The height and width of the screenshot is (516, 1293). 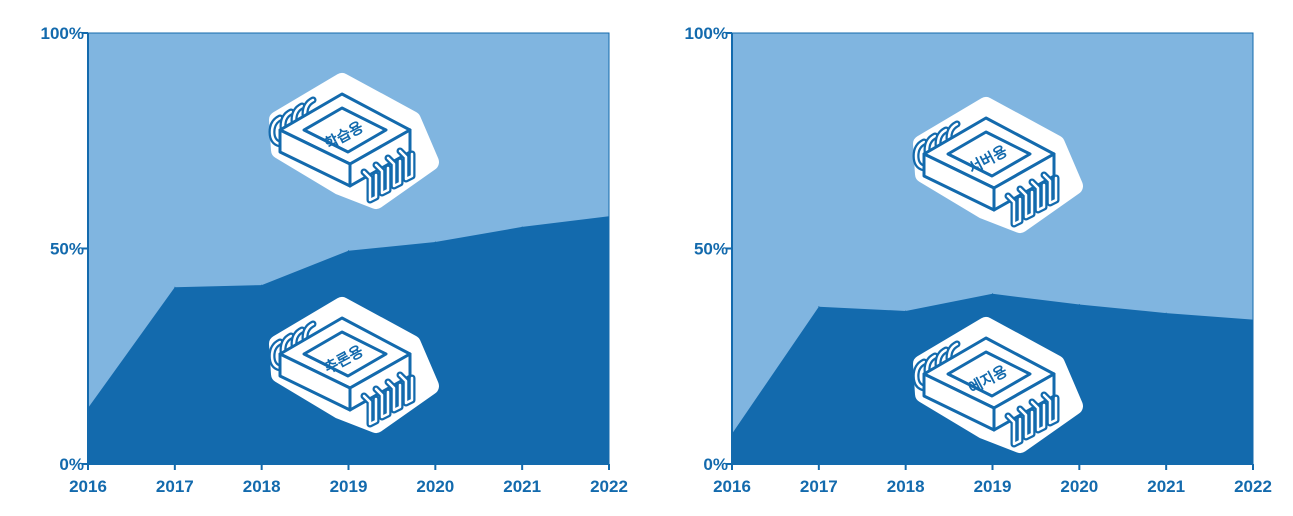 I want to click on upper-chip-icon: 서버용, so click(x=997, y=165).